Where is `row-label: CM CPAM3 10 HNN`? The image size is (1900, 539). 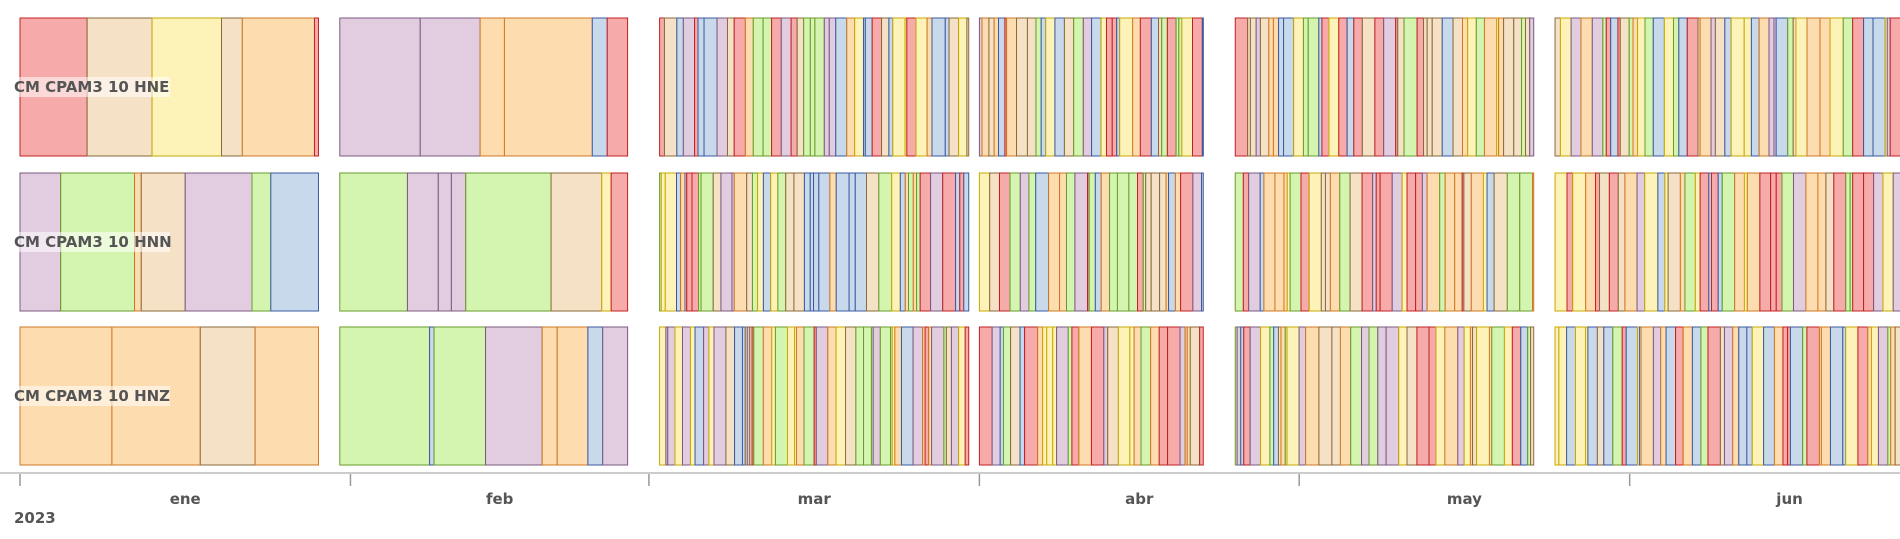
row-label: CM CPAM3 10 HNN is located at coordinates (93, 242).